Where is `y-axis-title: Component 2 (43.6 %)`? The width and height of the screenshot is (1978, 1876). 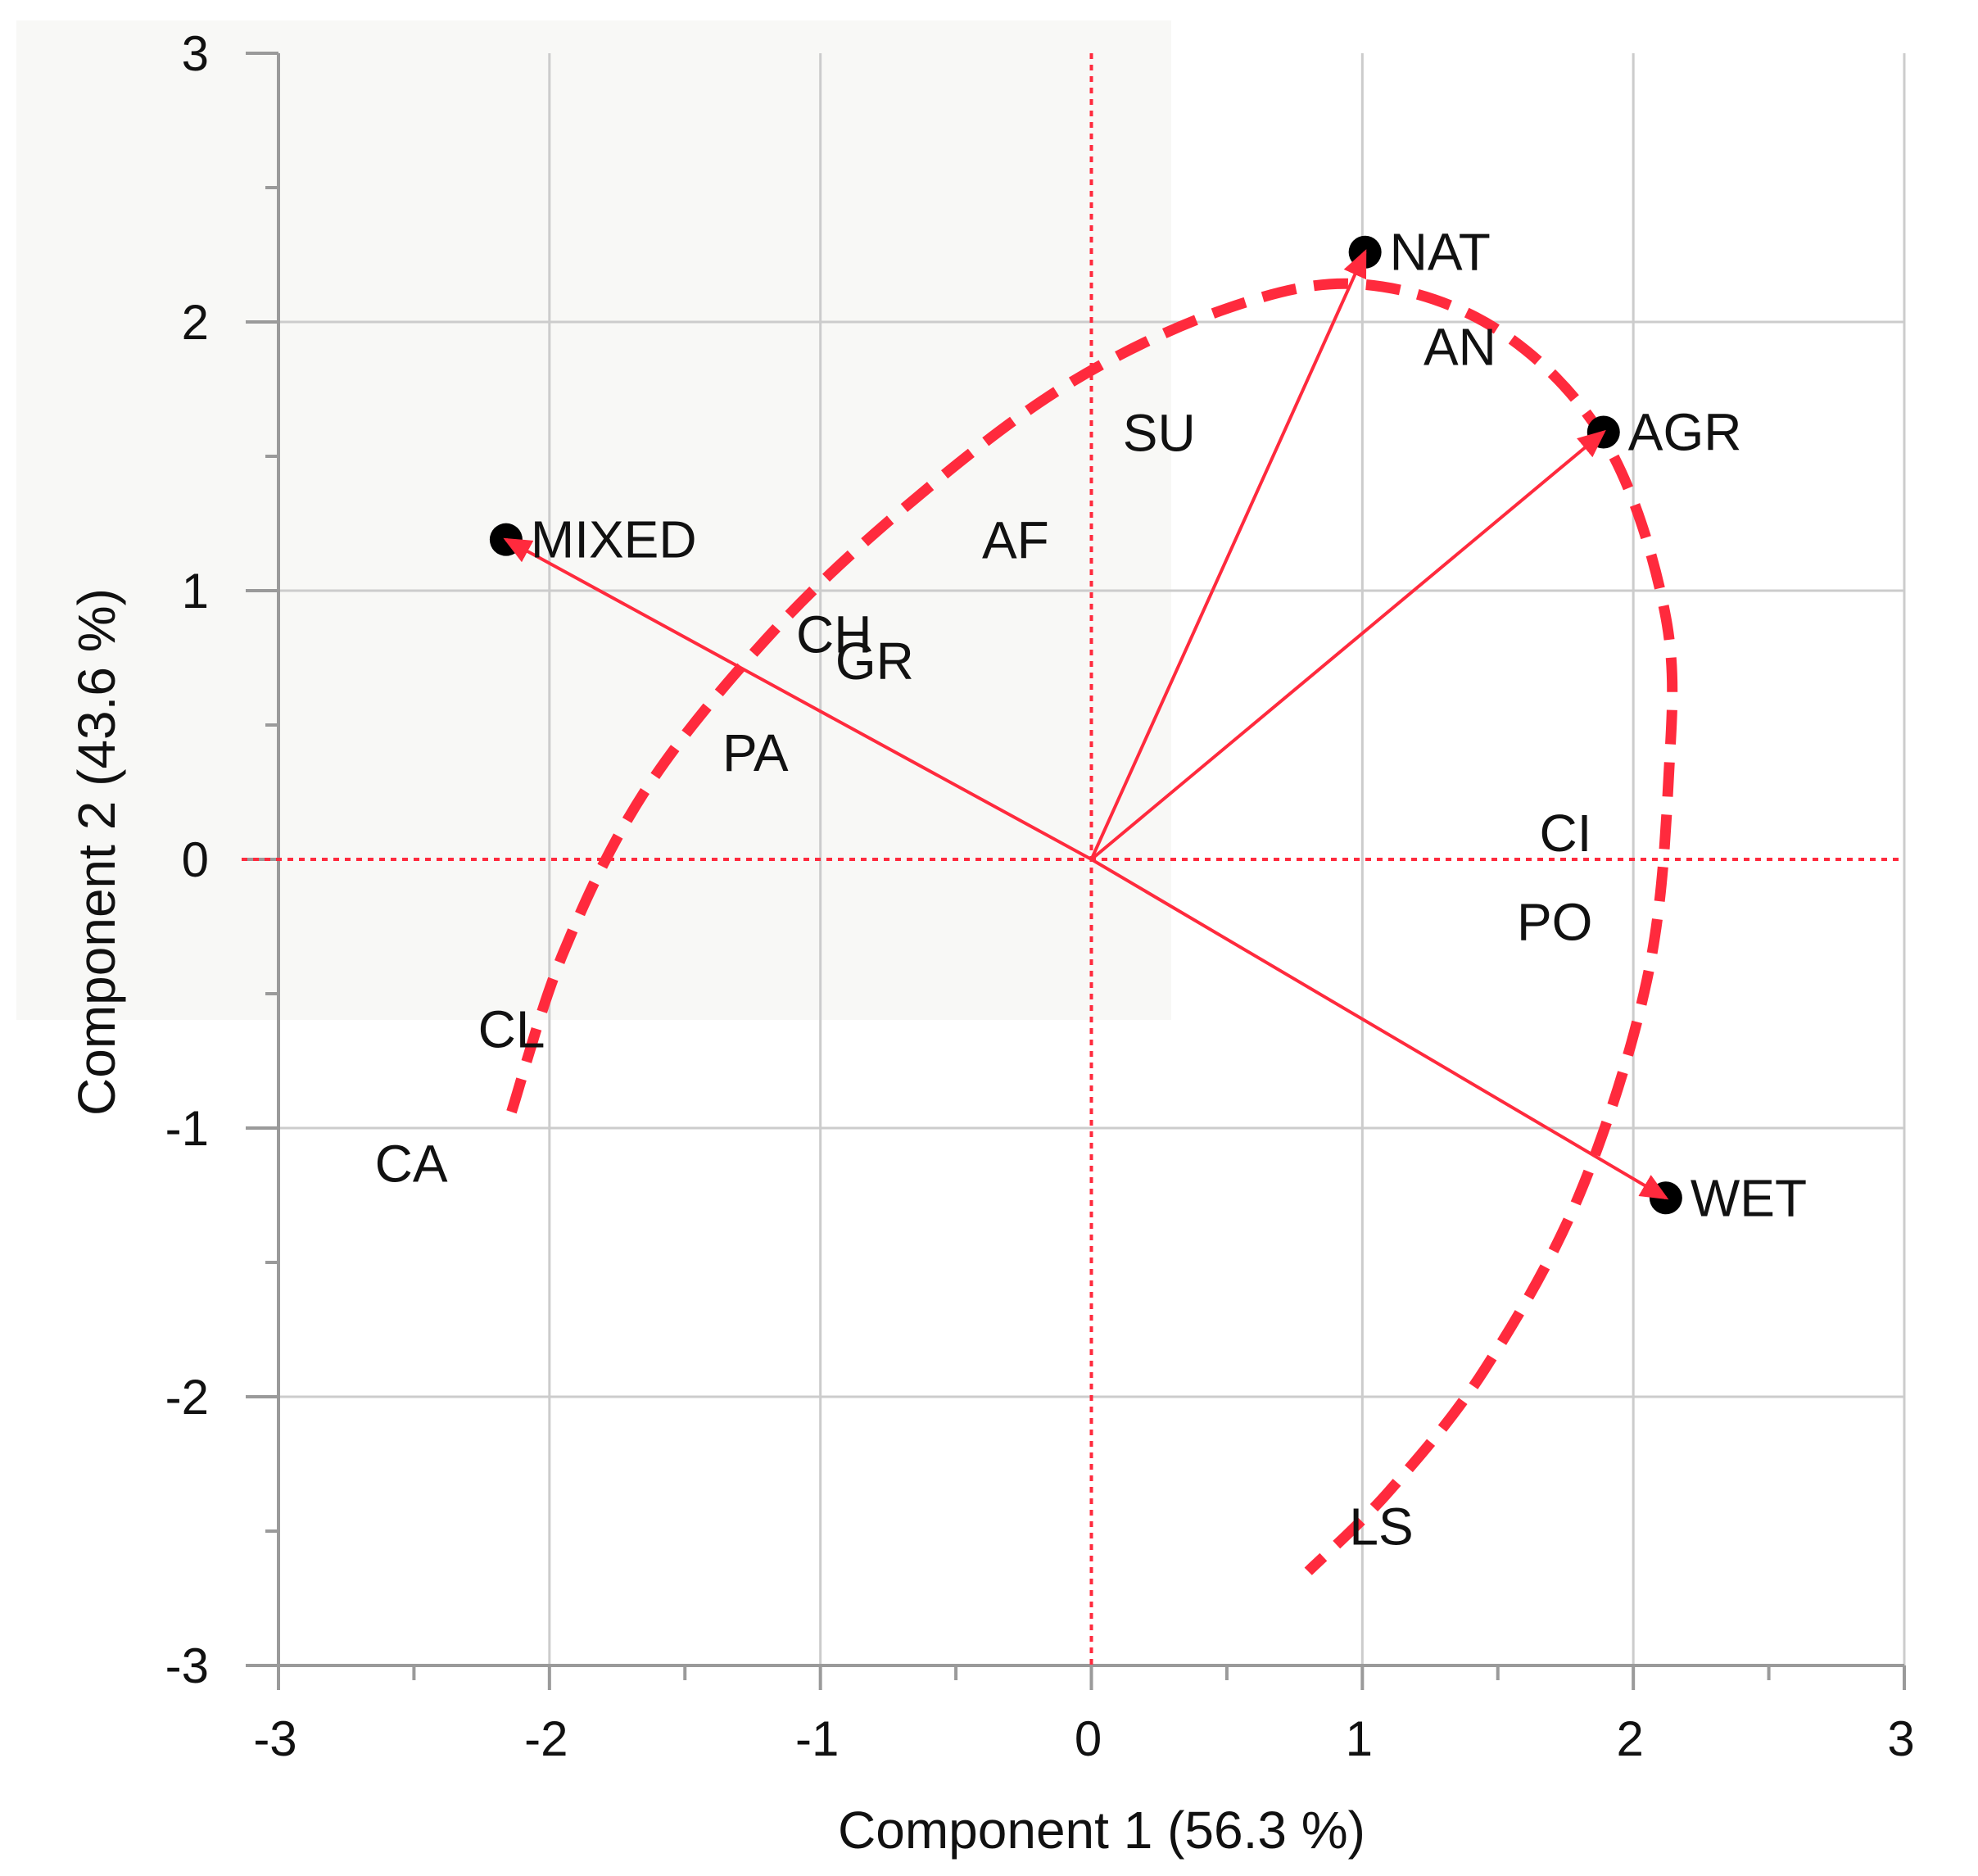 y-axis-title: Component 2 (43.6 %) is located at coordinates (96, 852).